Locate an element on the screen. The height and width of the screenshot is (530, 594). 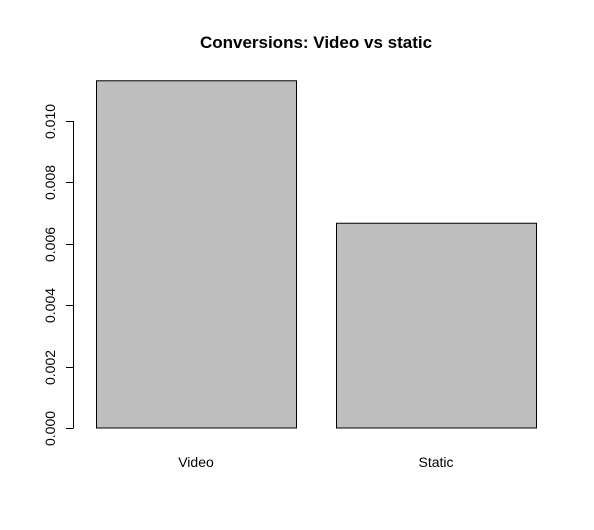
y-tick-label: 0.006 is located at coordinates (50, 244).